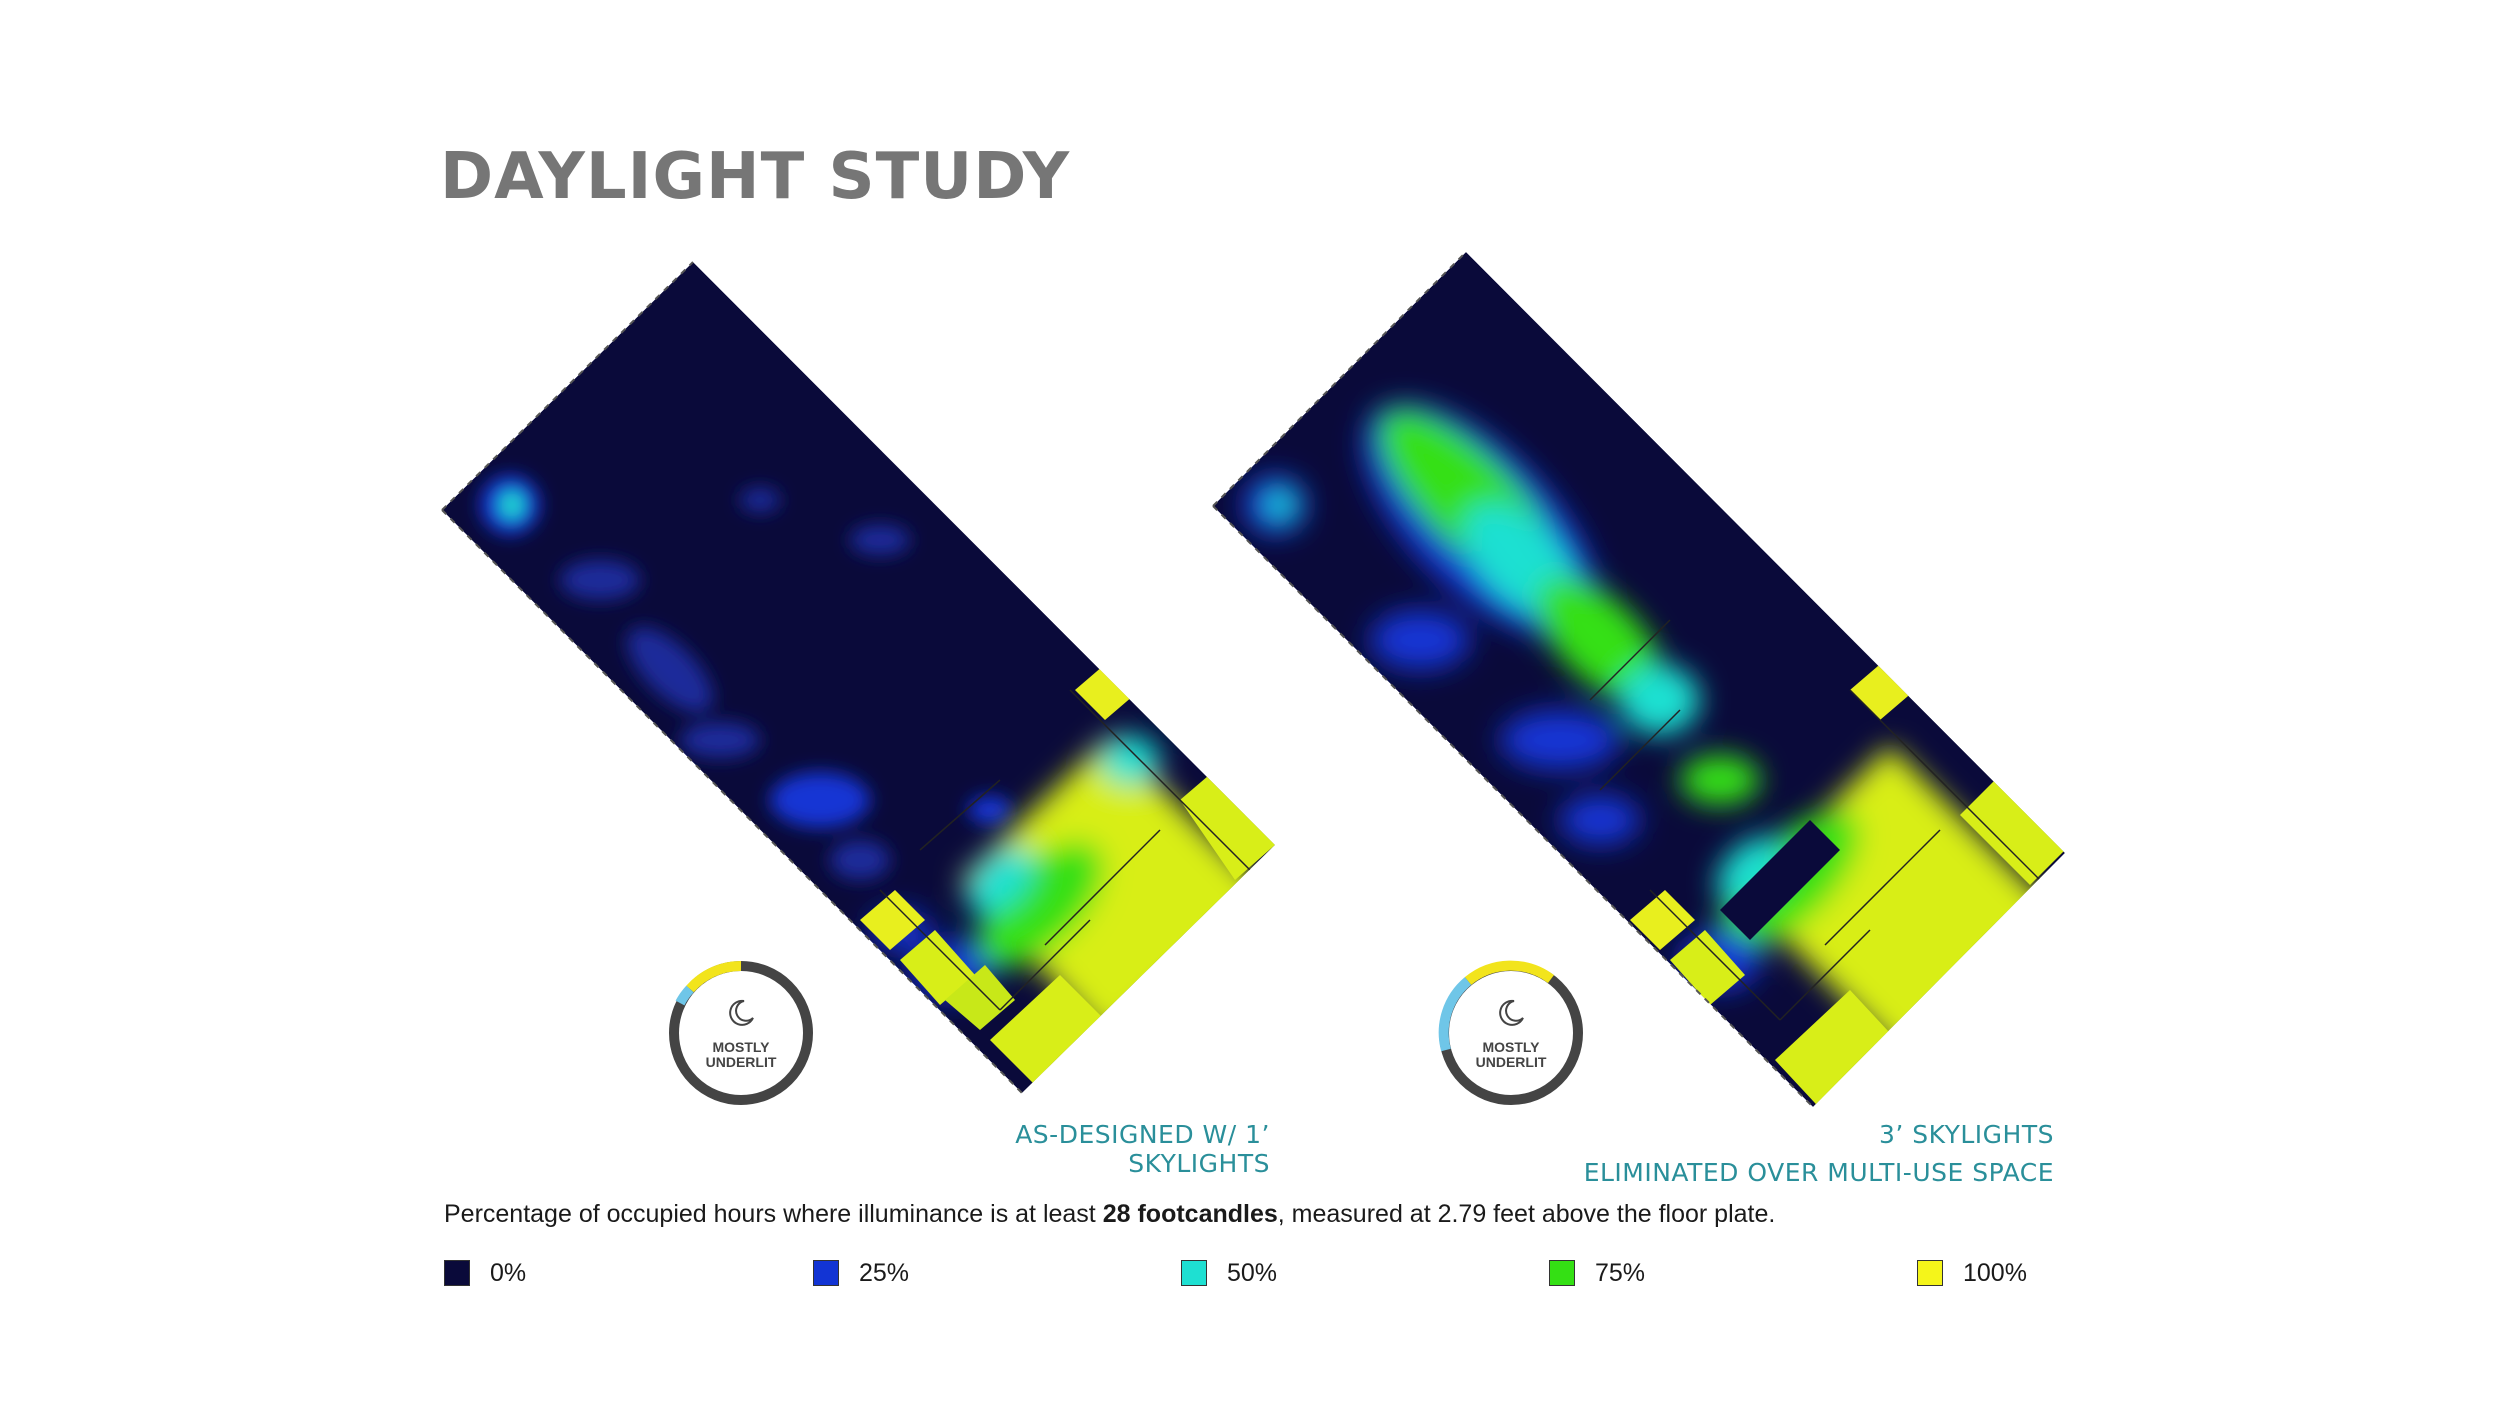 The height and width of the screenshot is (1406, 2500). What do you see at coordinates (485, 1273) in the screenshot?
I see `legend-item-0: 0%` at bounding box center [485, 1273].